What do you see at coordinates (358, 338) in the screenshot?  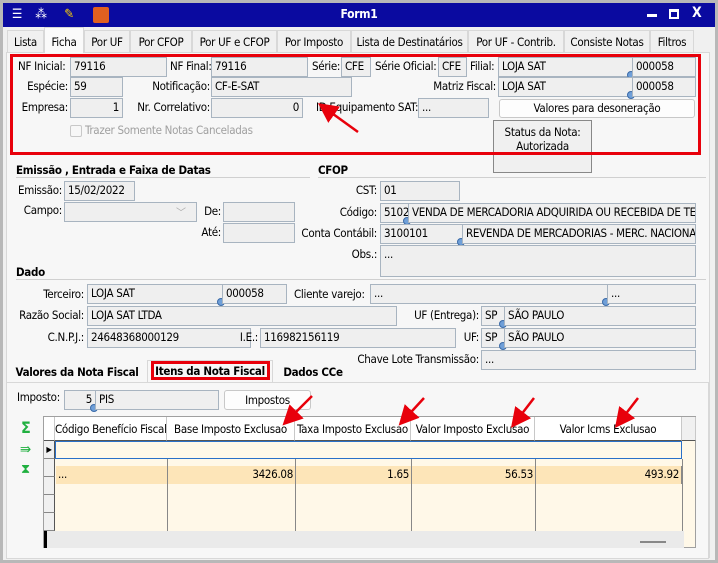 I see `ie-input: 116982156119` at bounding box center [358, 338].